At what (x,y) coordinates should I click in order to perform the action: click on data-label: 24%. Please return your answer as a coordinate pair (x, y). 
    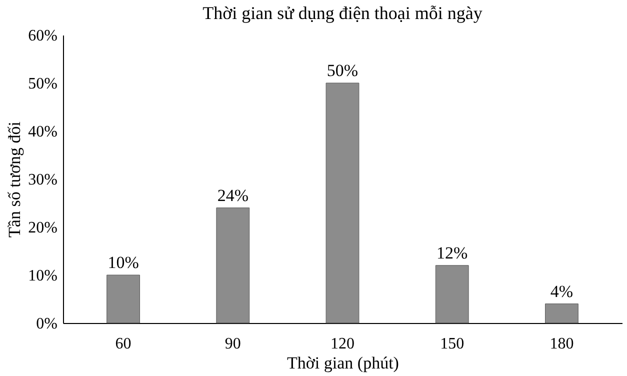
    Looking at the image, I should click on (232, 195).